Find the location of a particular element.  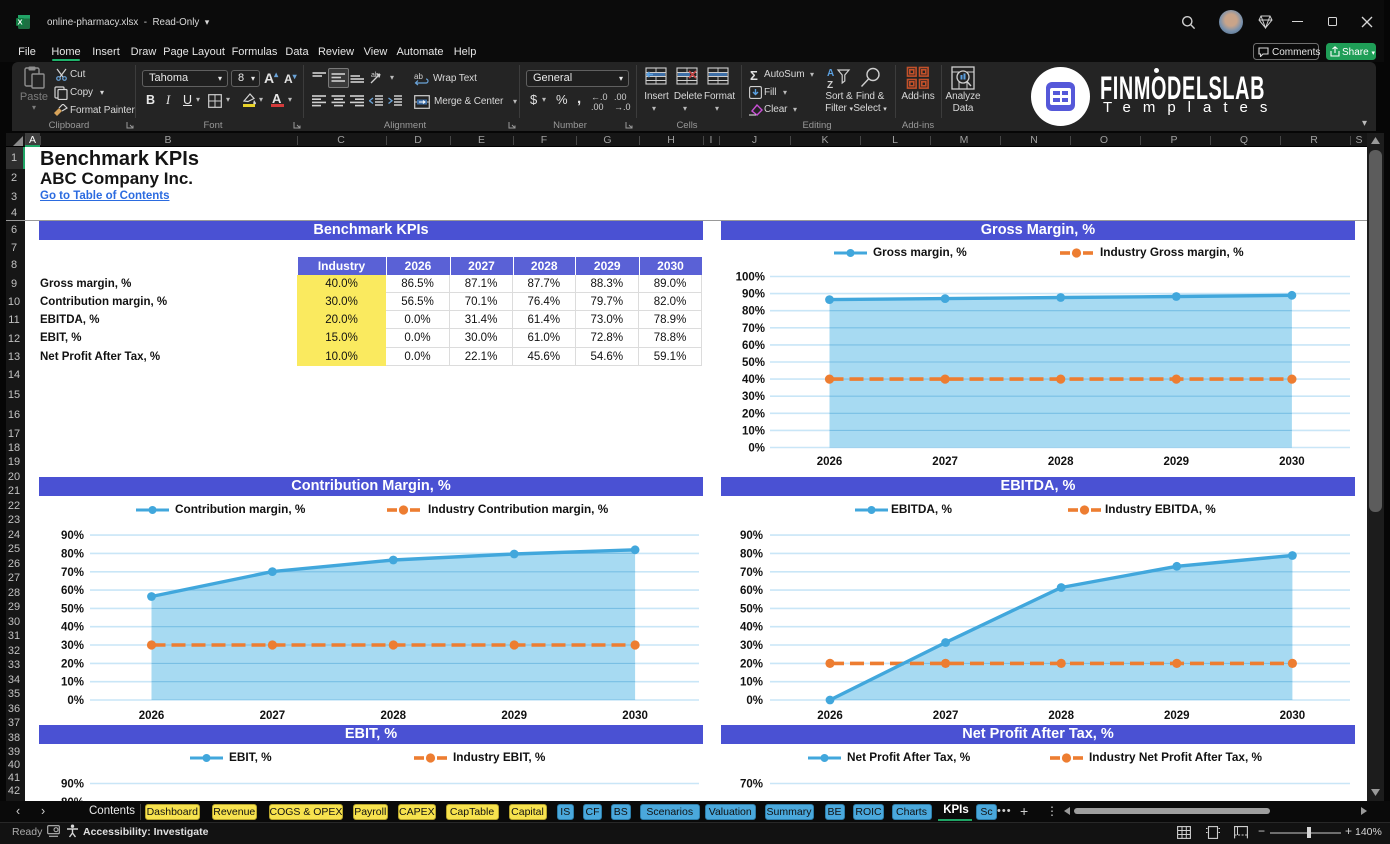

svg-text: A is located at coordinates (830, 73).